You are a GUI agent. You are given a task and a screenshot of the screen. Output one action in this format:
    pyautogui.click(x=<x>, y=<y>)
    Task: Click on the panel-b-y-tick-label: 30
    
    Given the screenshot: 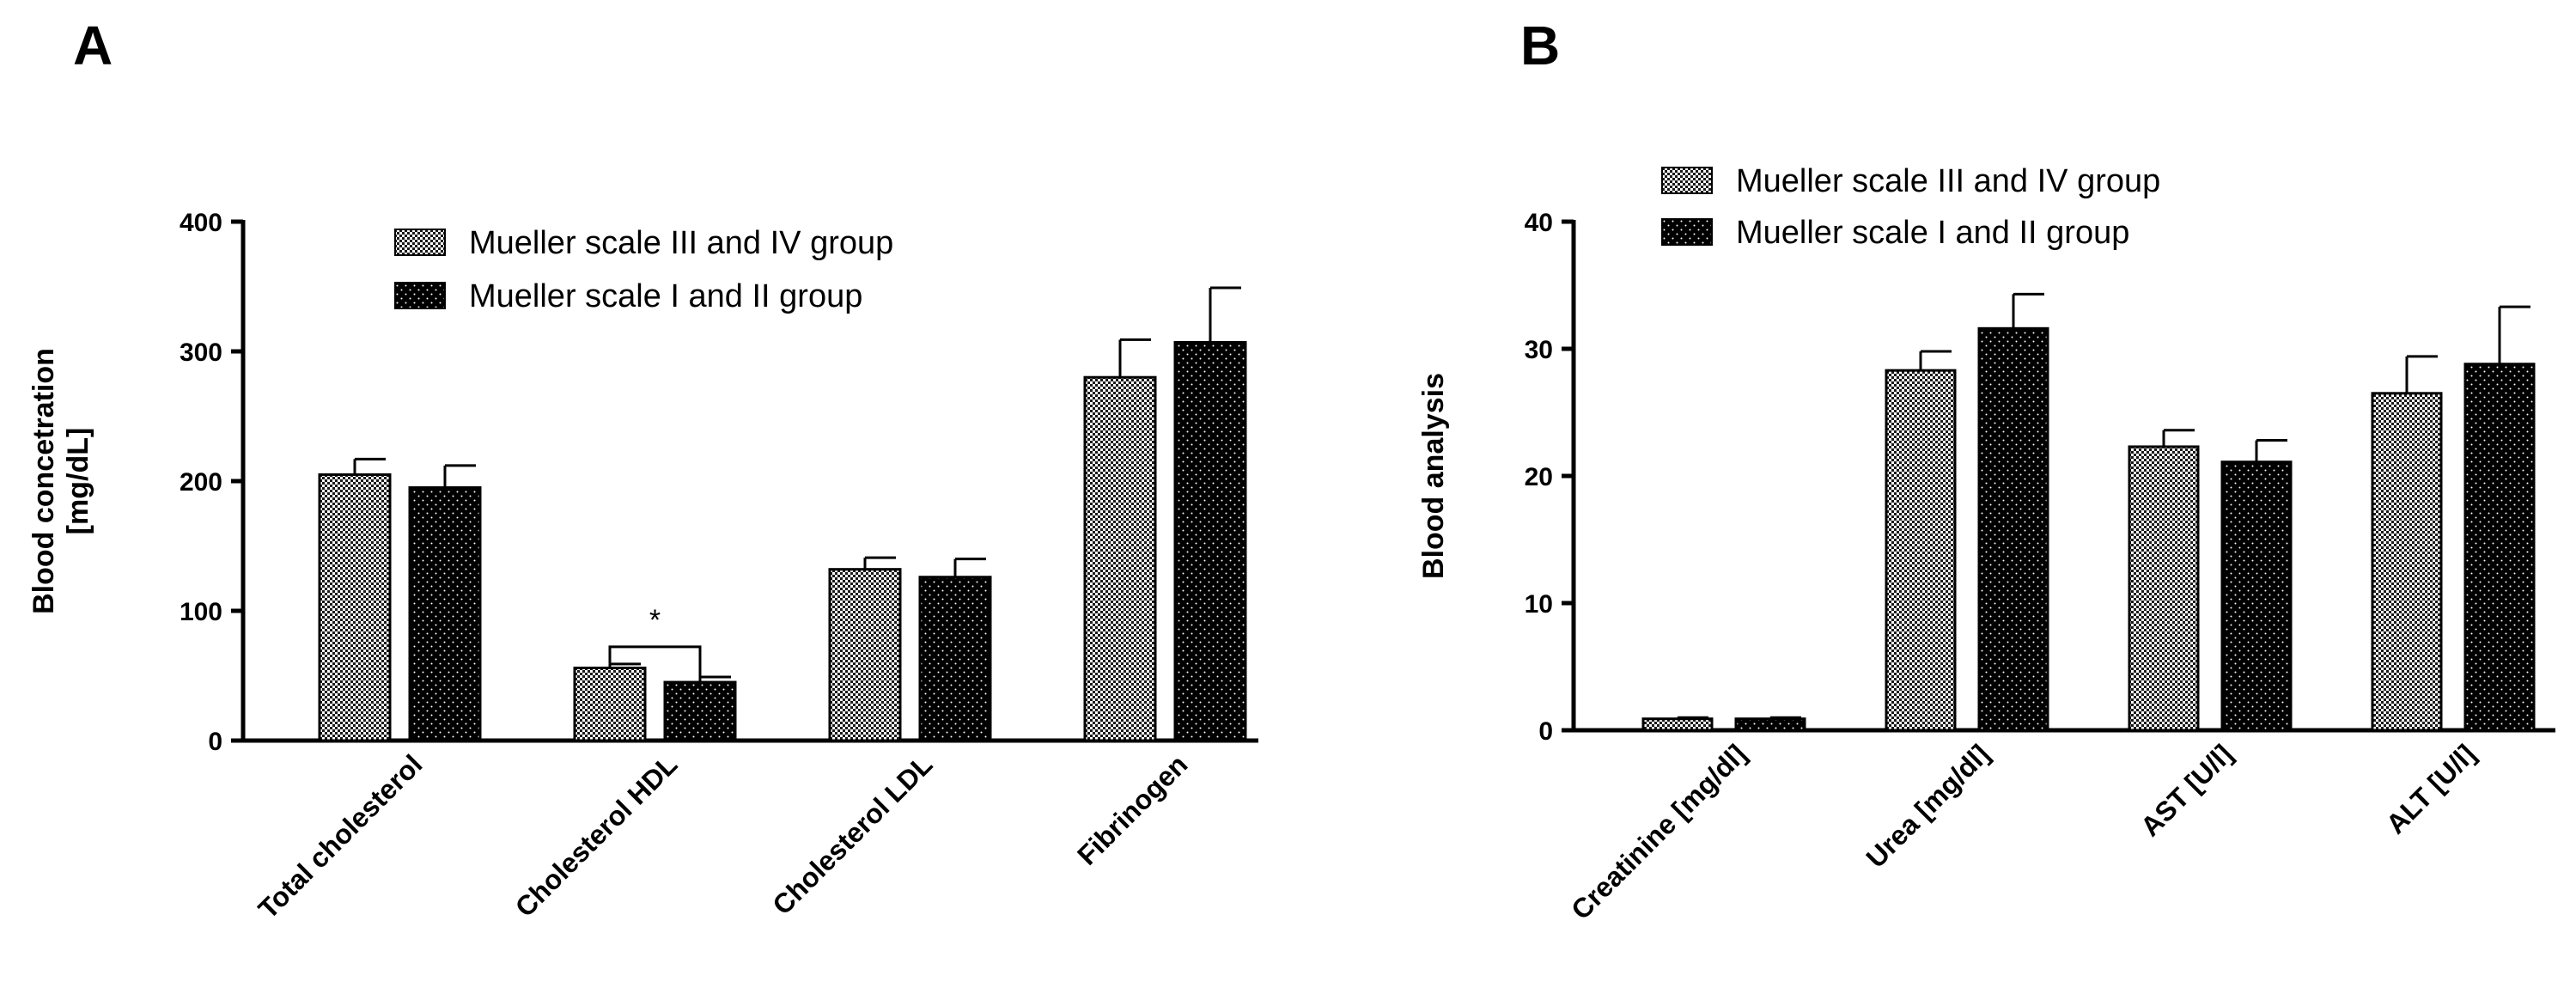 What is the action you would take?
    pyautogui.click(x=1539, y=350)
    